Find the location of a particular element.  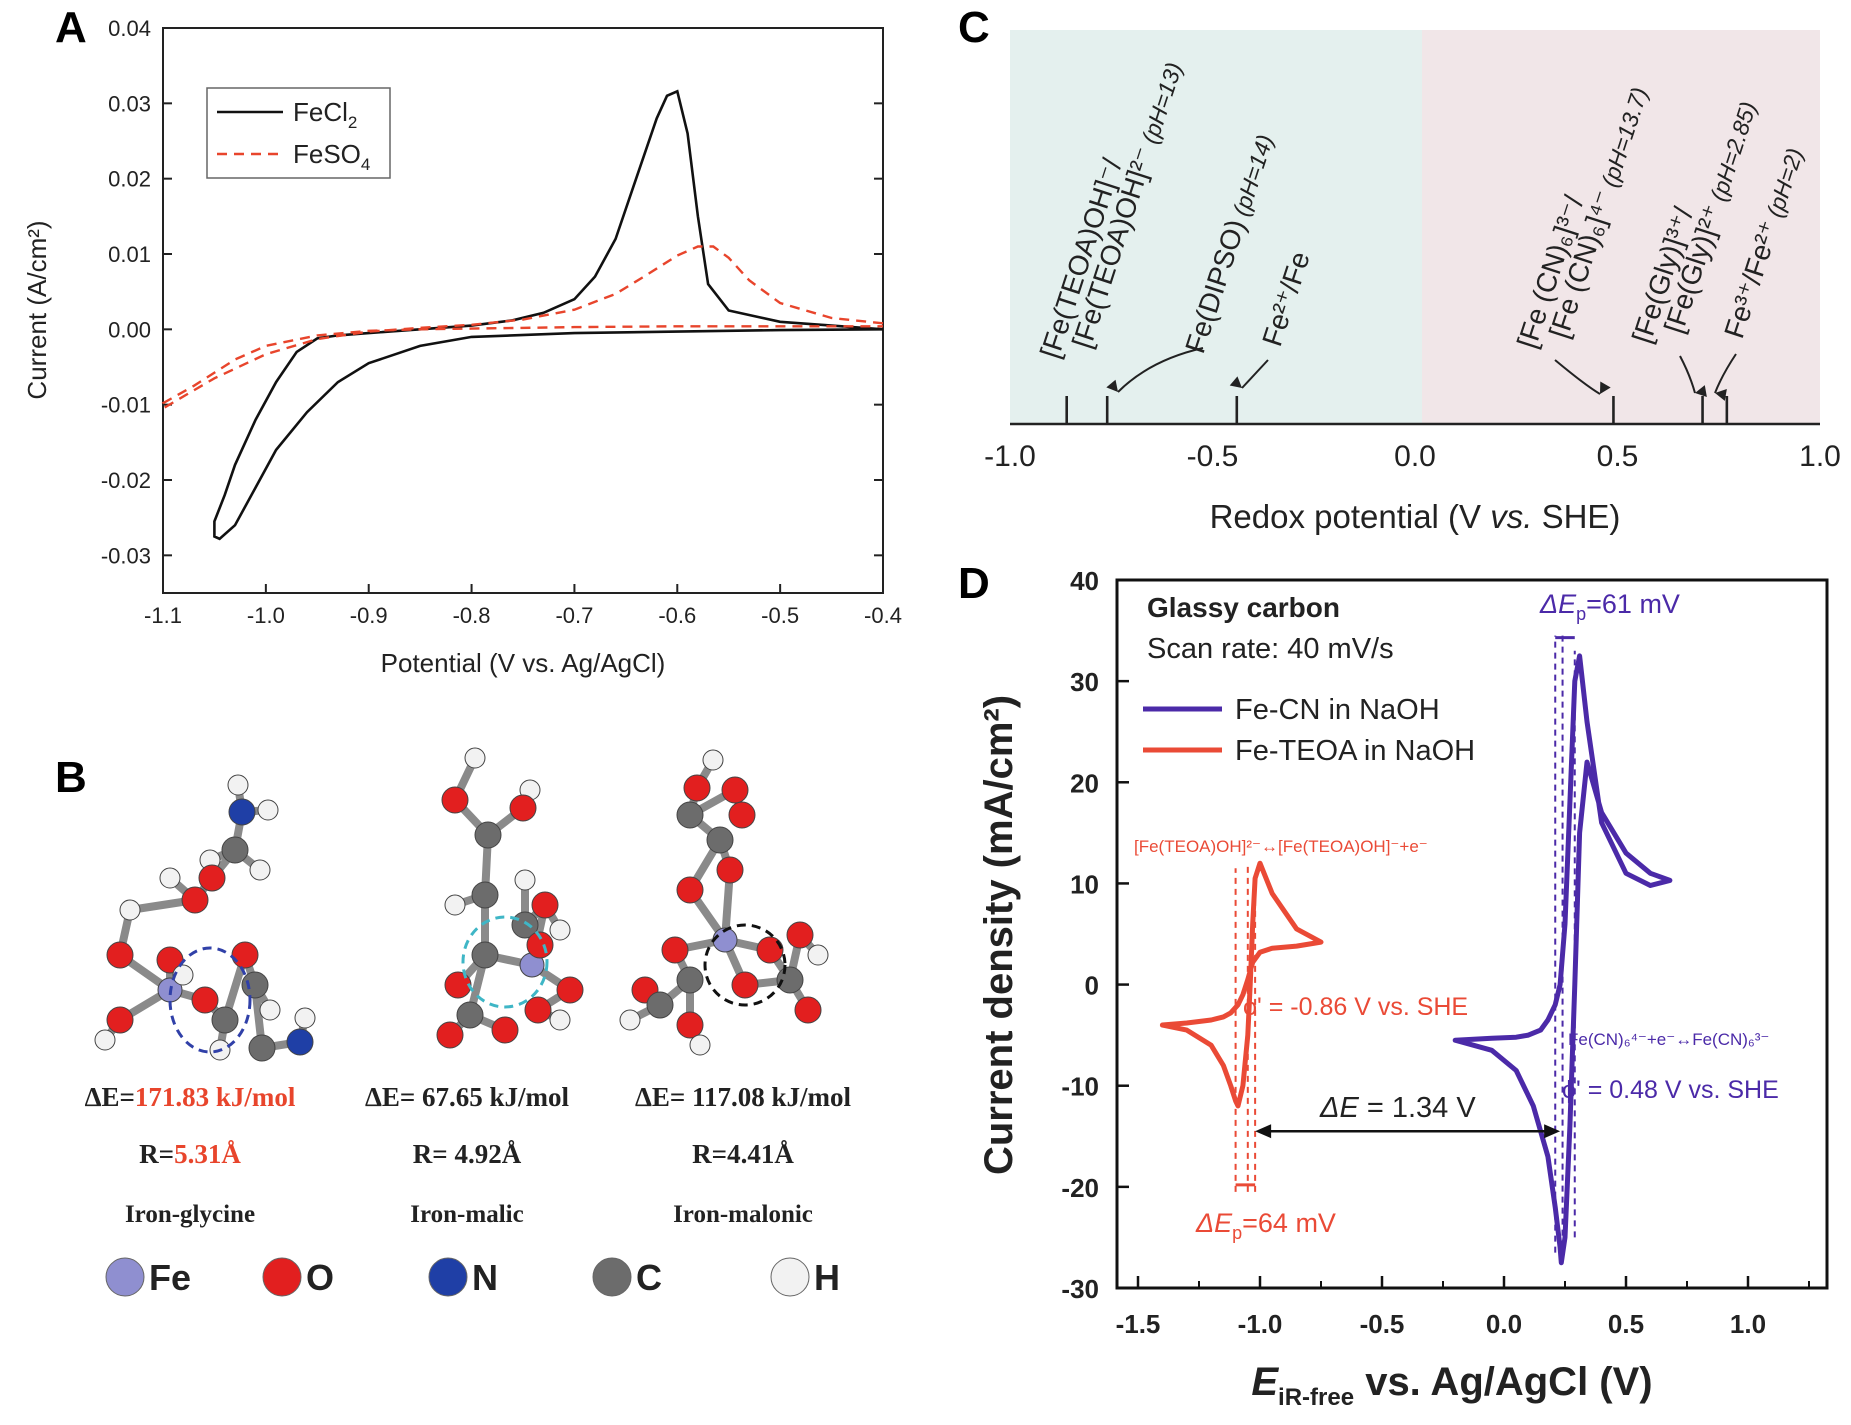

x-tick-label: -0.8 is located at coordinates (472, 615).